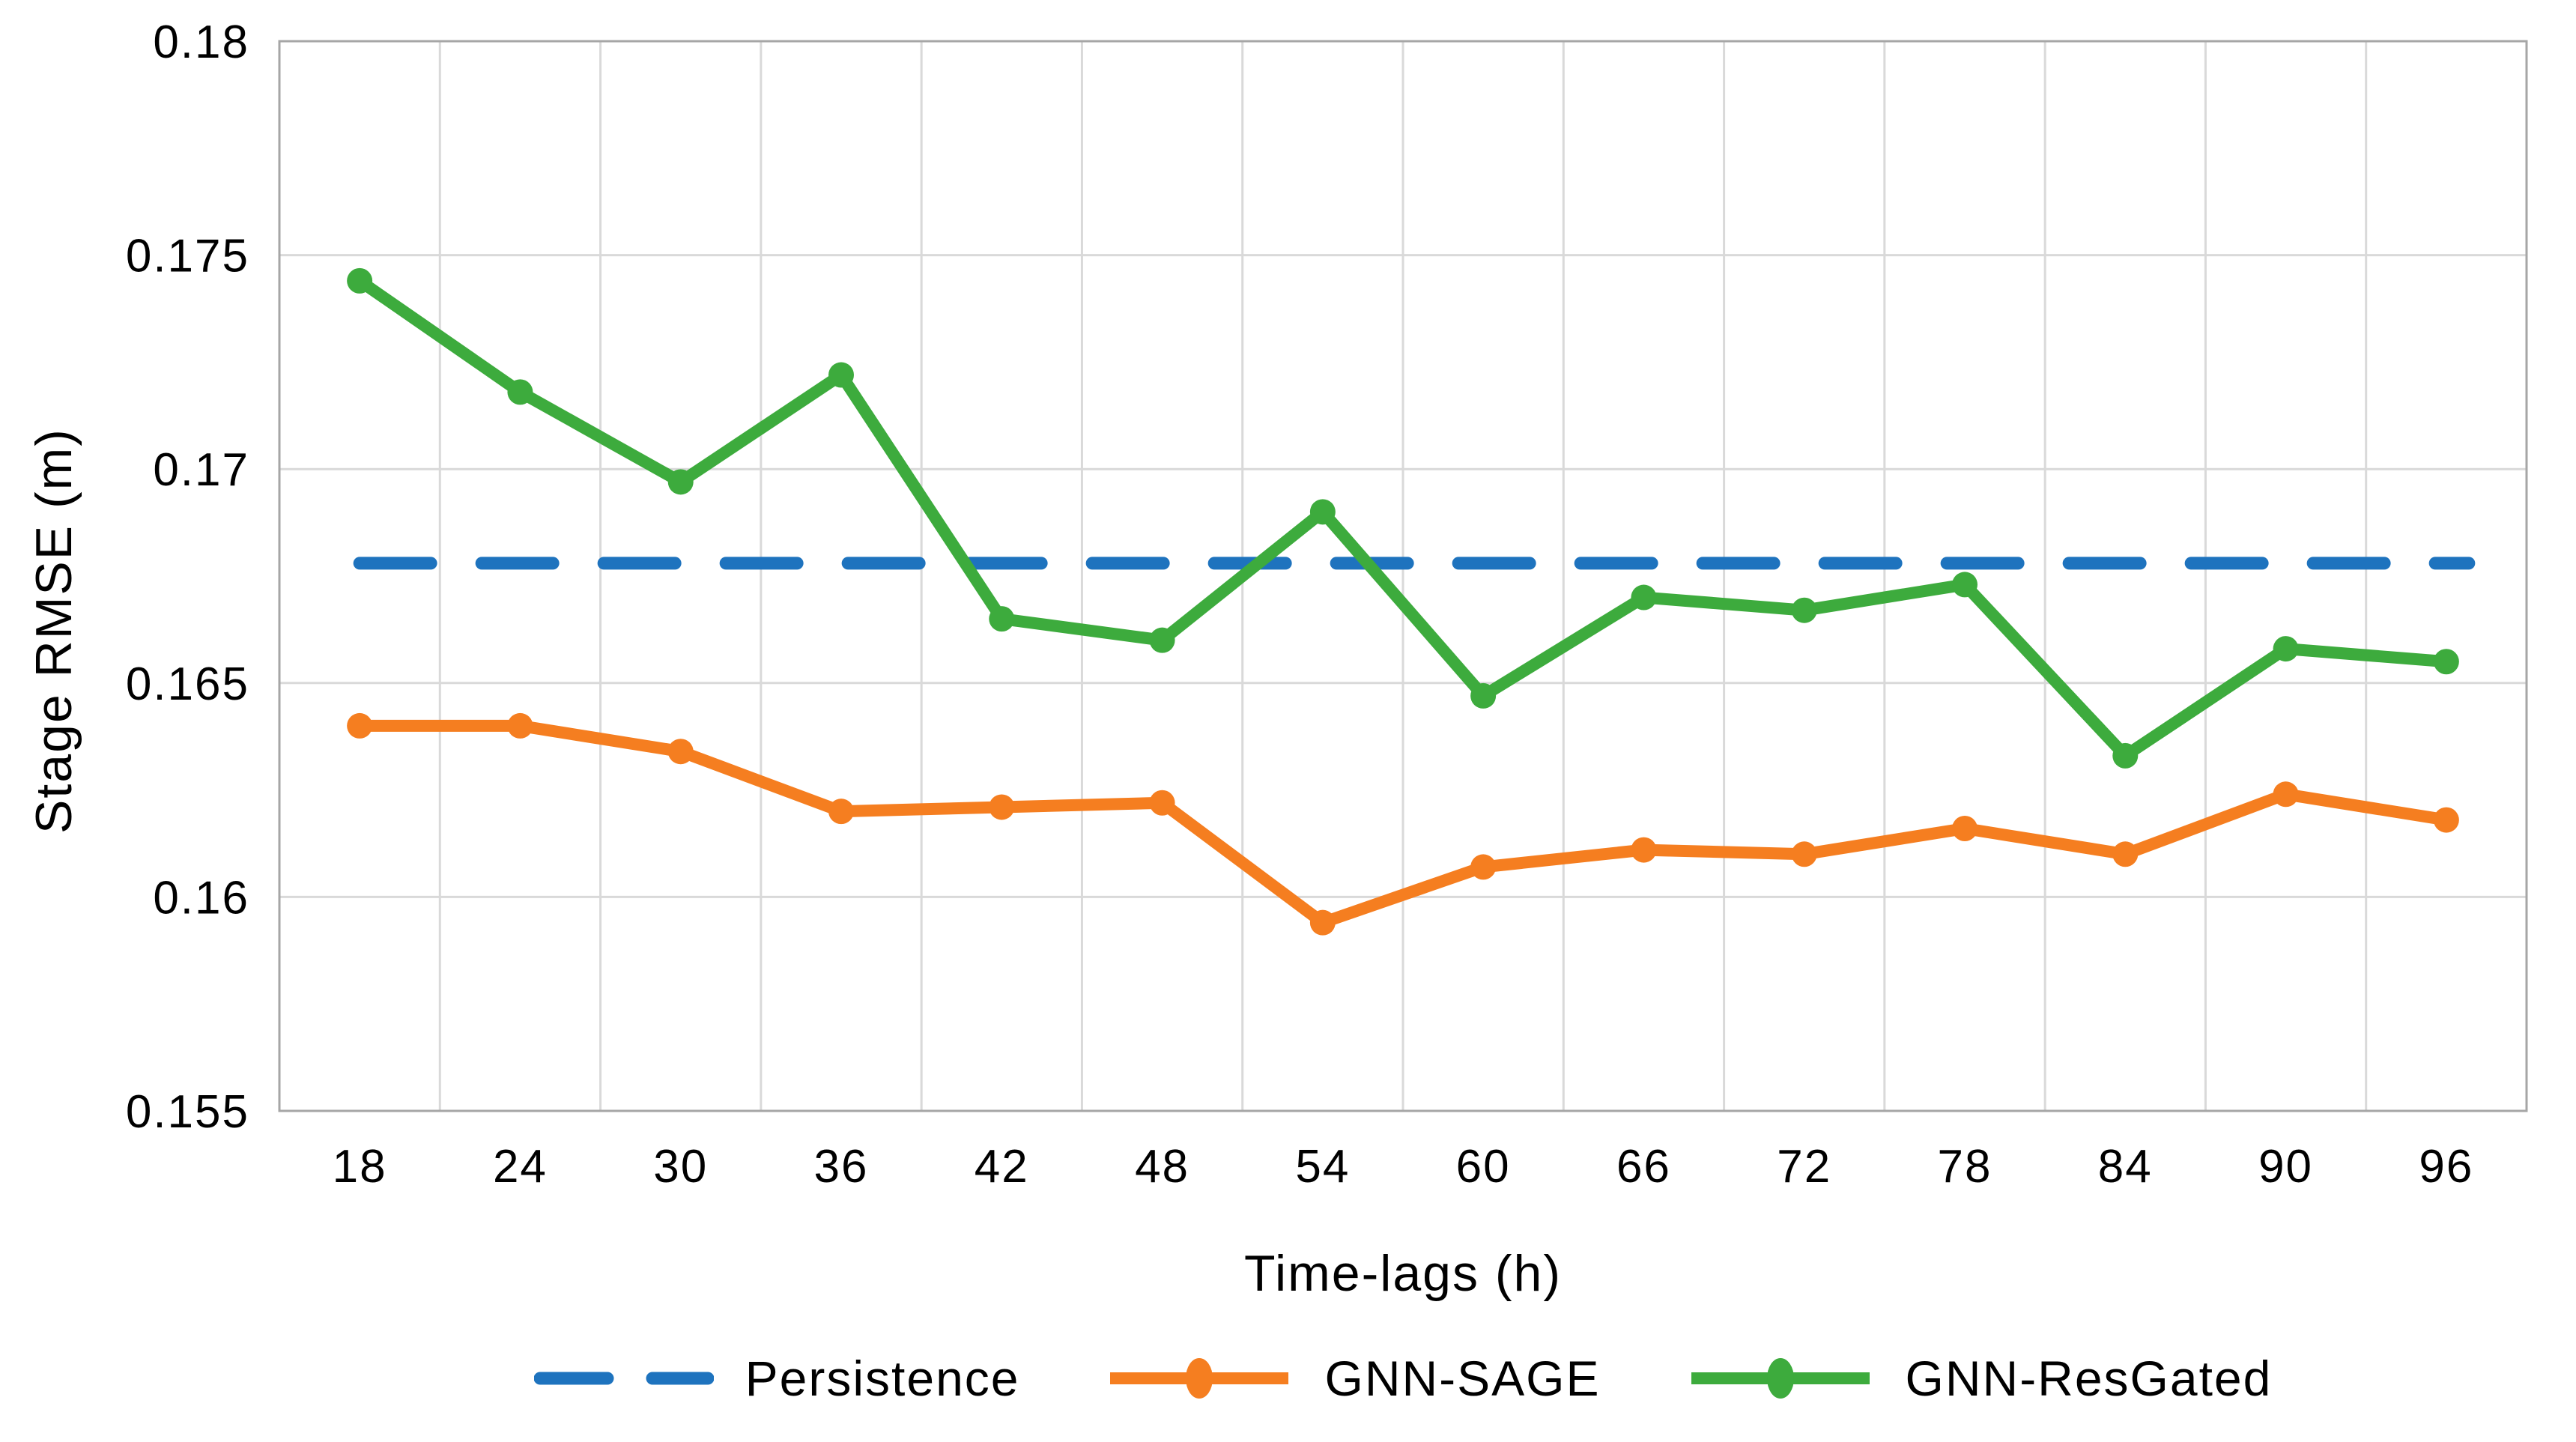 This screenshot has width=2576, height=1442. I want to click on y-tick-label: 0.175, so click(187, 257).